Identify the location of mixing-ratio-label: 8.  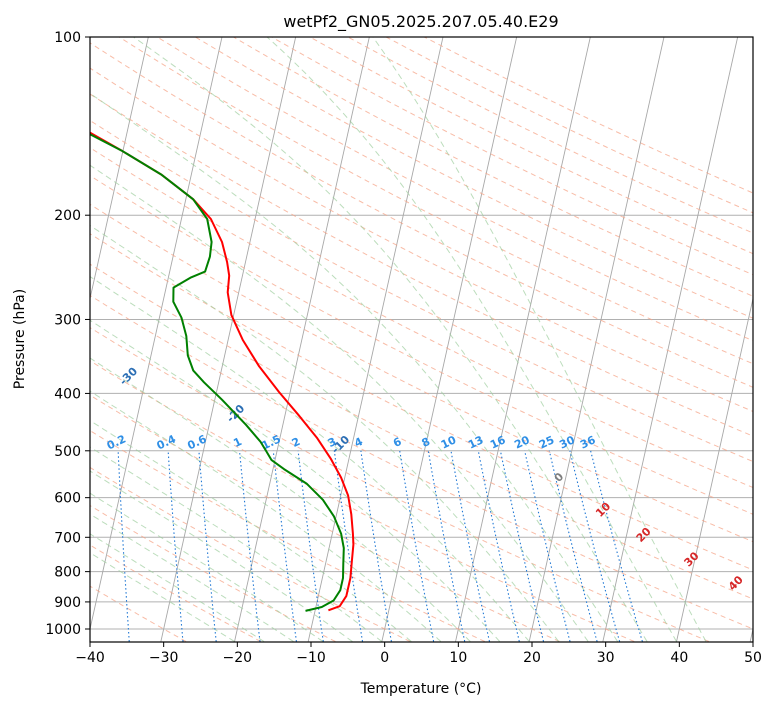
(426, 442).